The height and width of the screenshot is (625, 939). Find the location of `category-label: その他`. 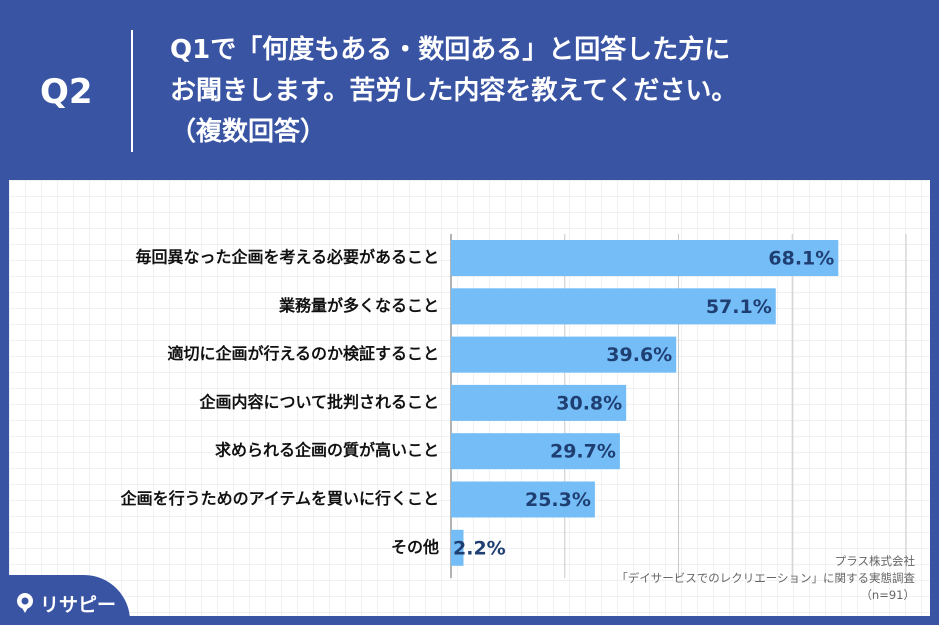

category-label: その他 is located at coordinates (415, 546).